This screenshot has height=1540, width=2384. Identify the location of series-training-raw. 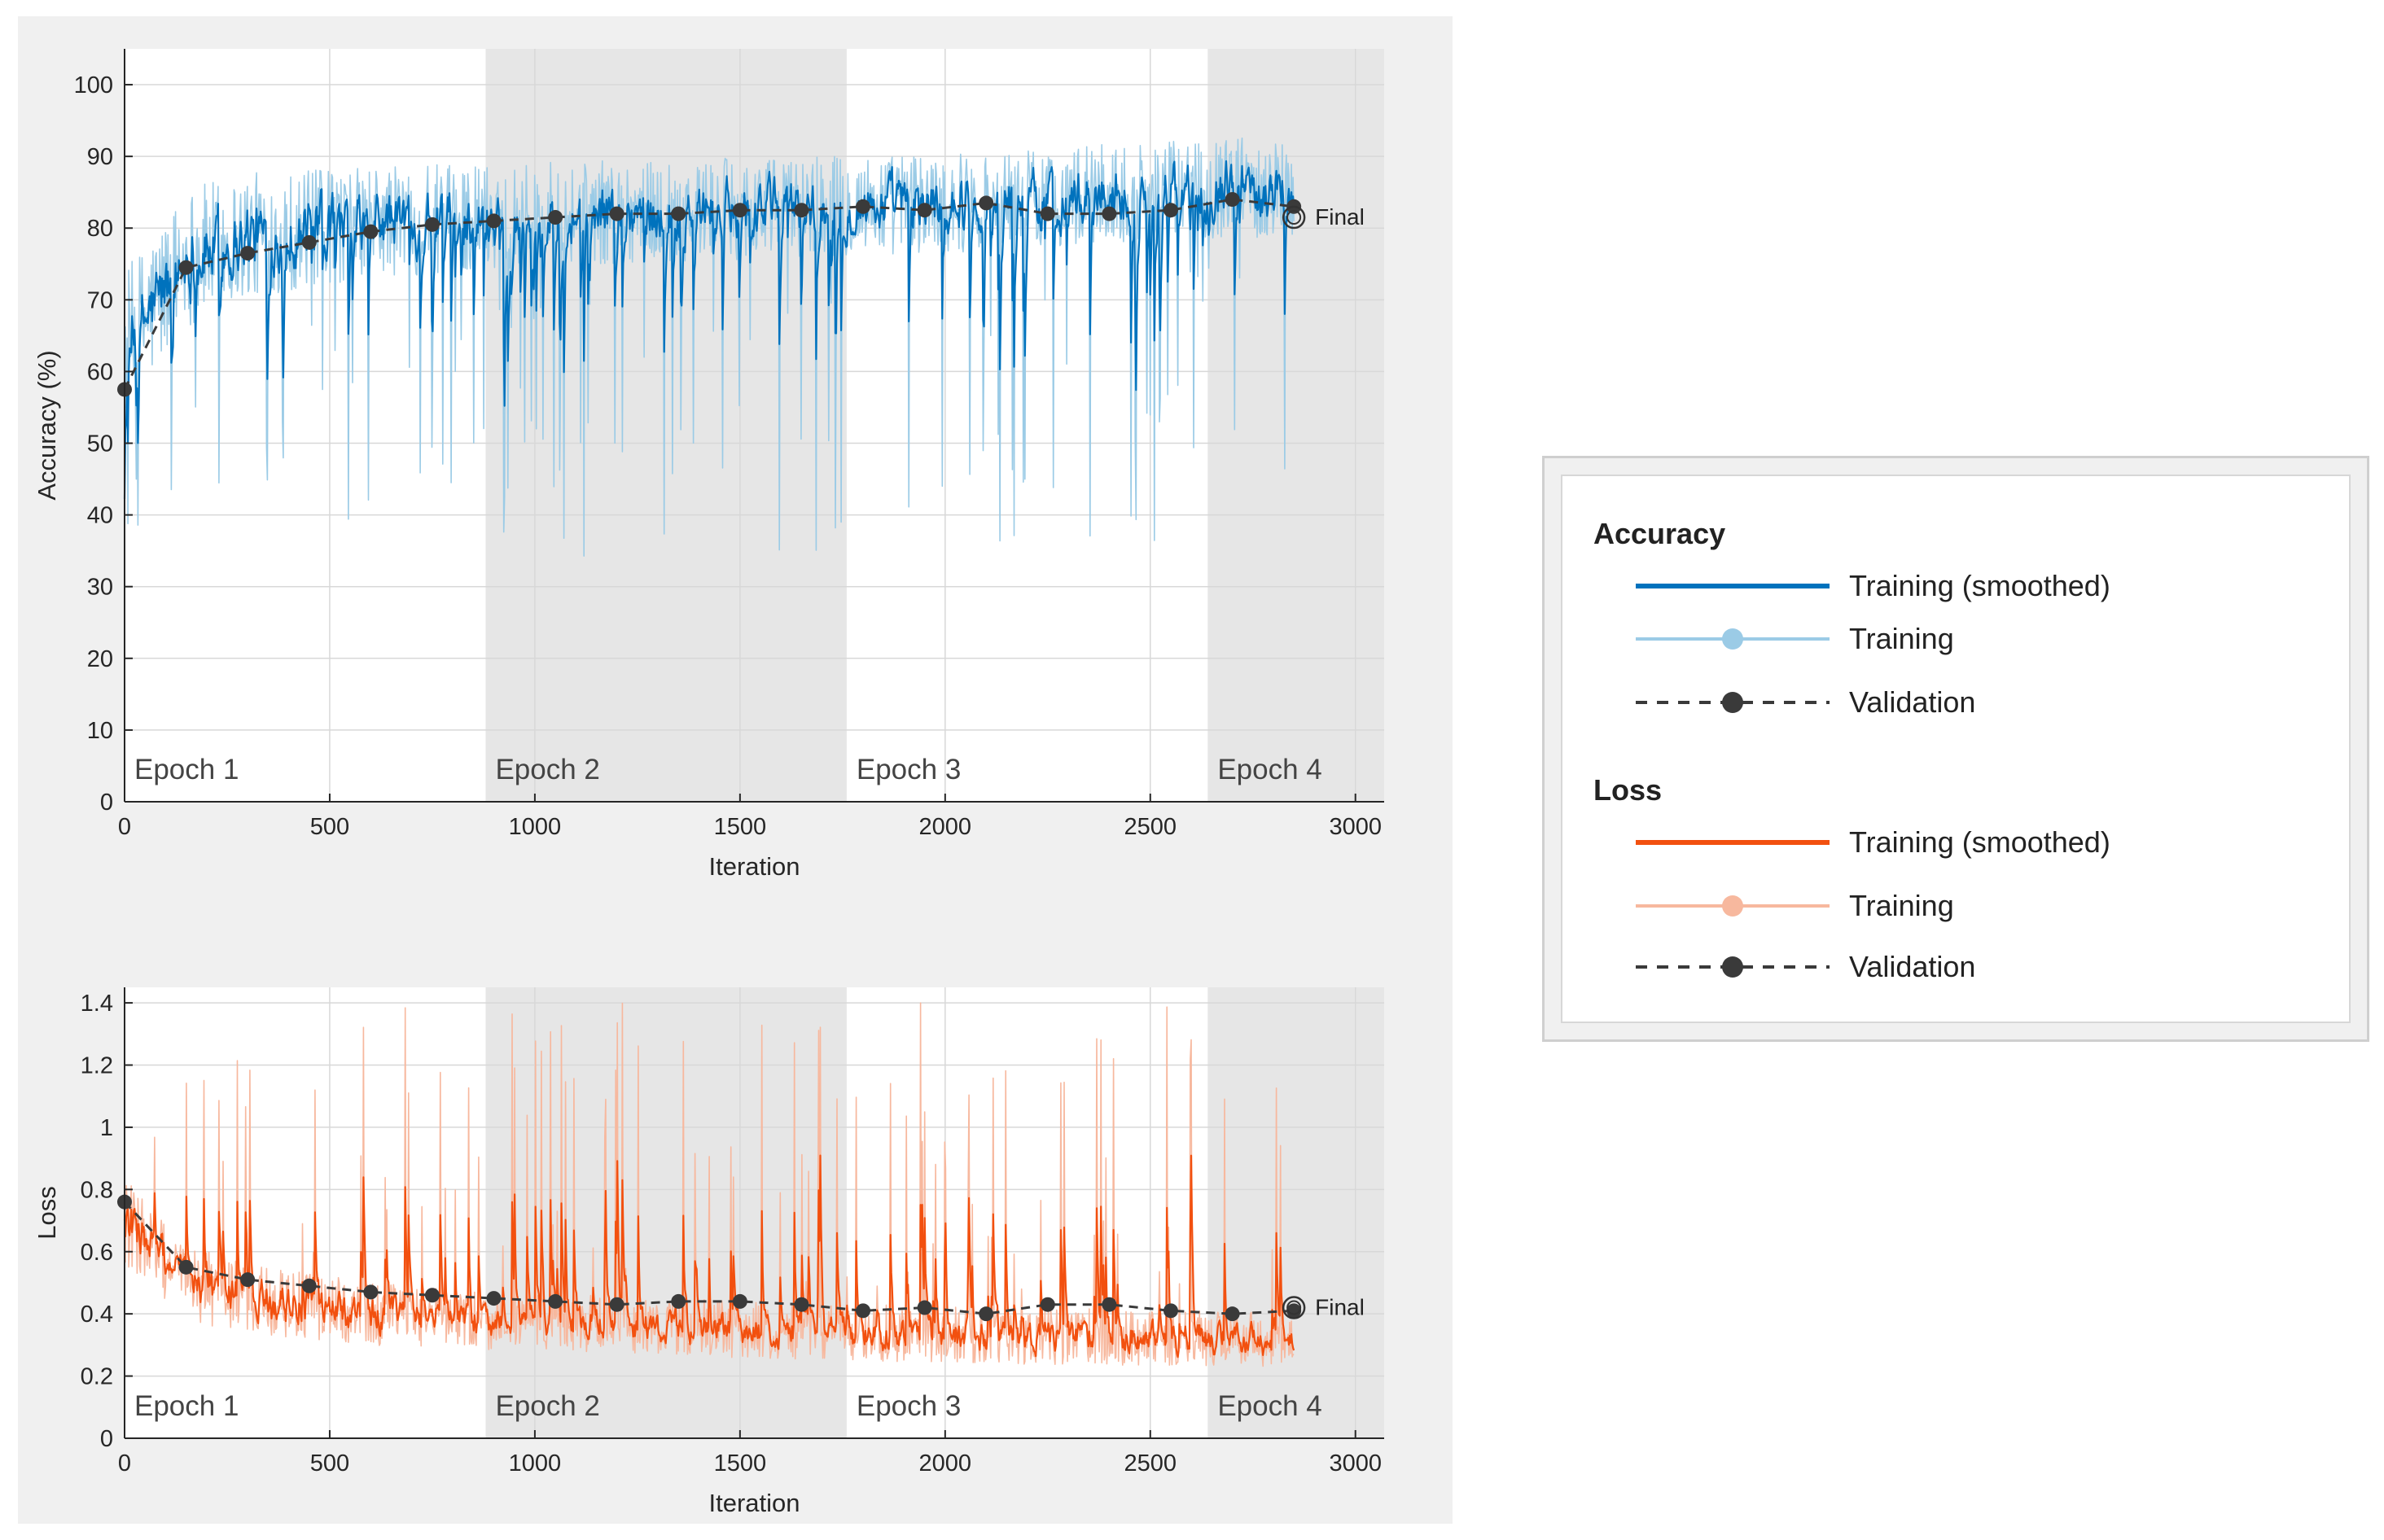
(709, 1184).